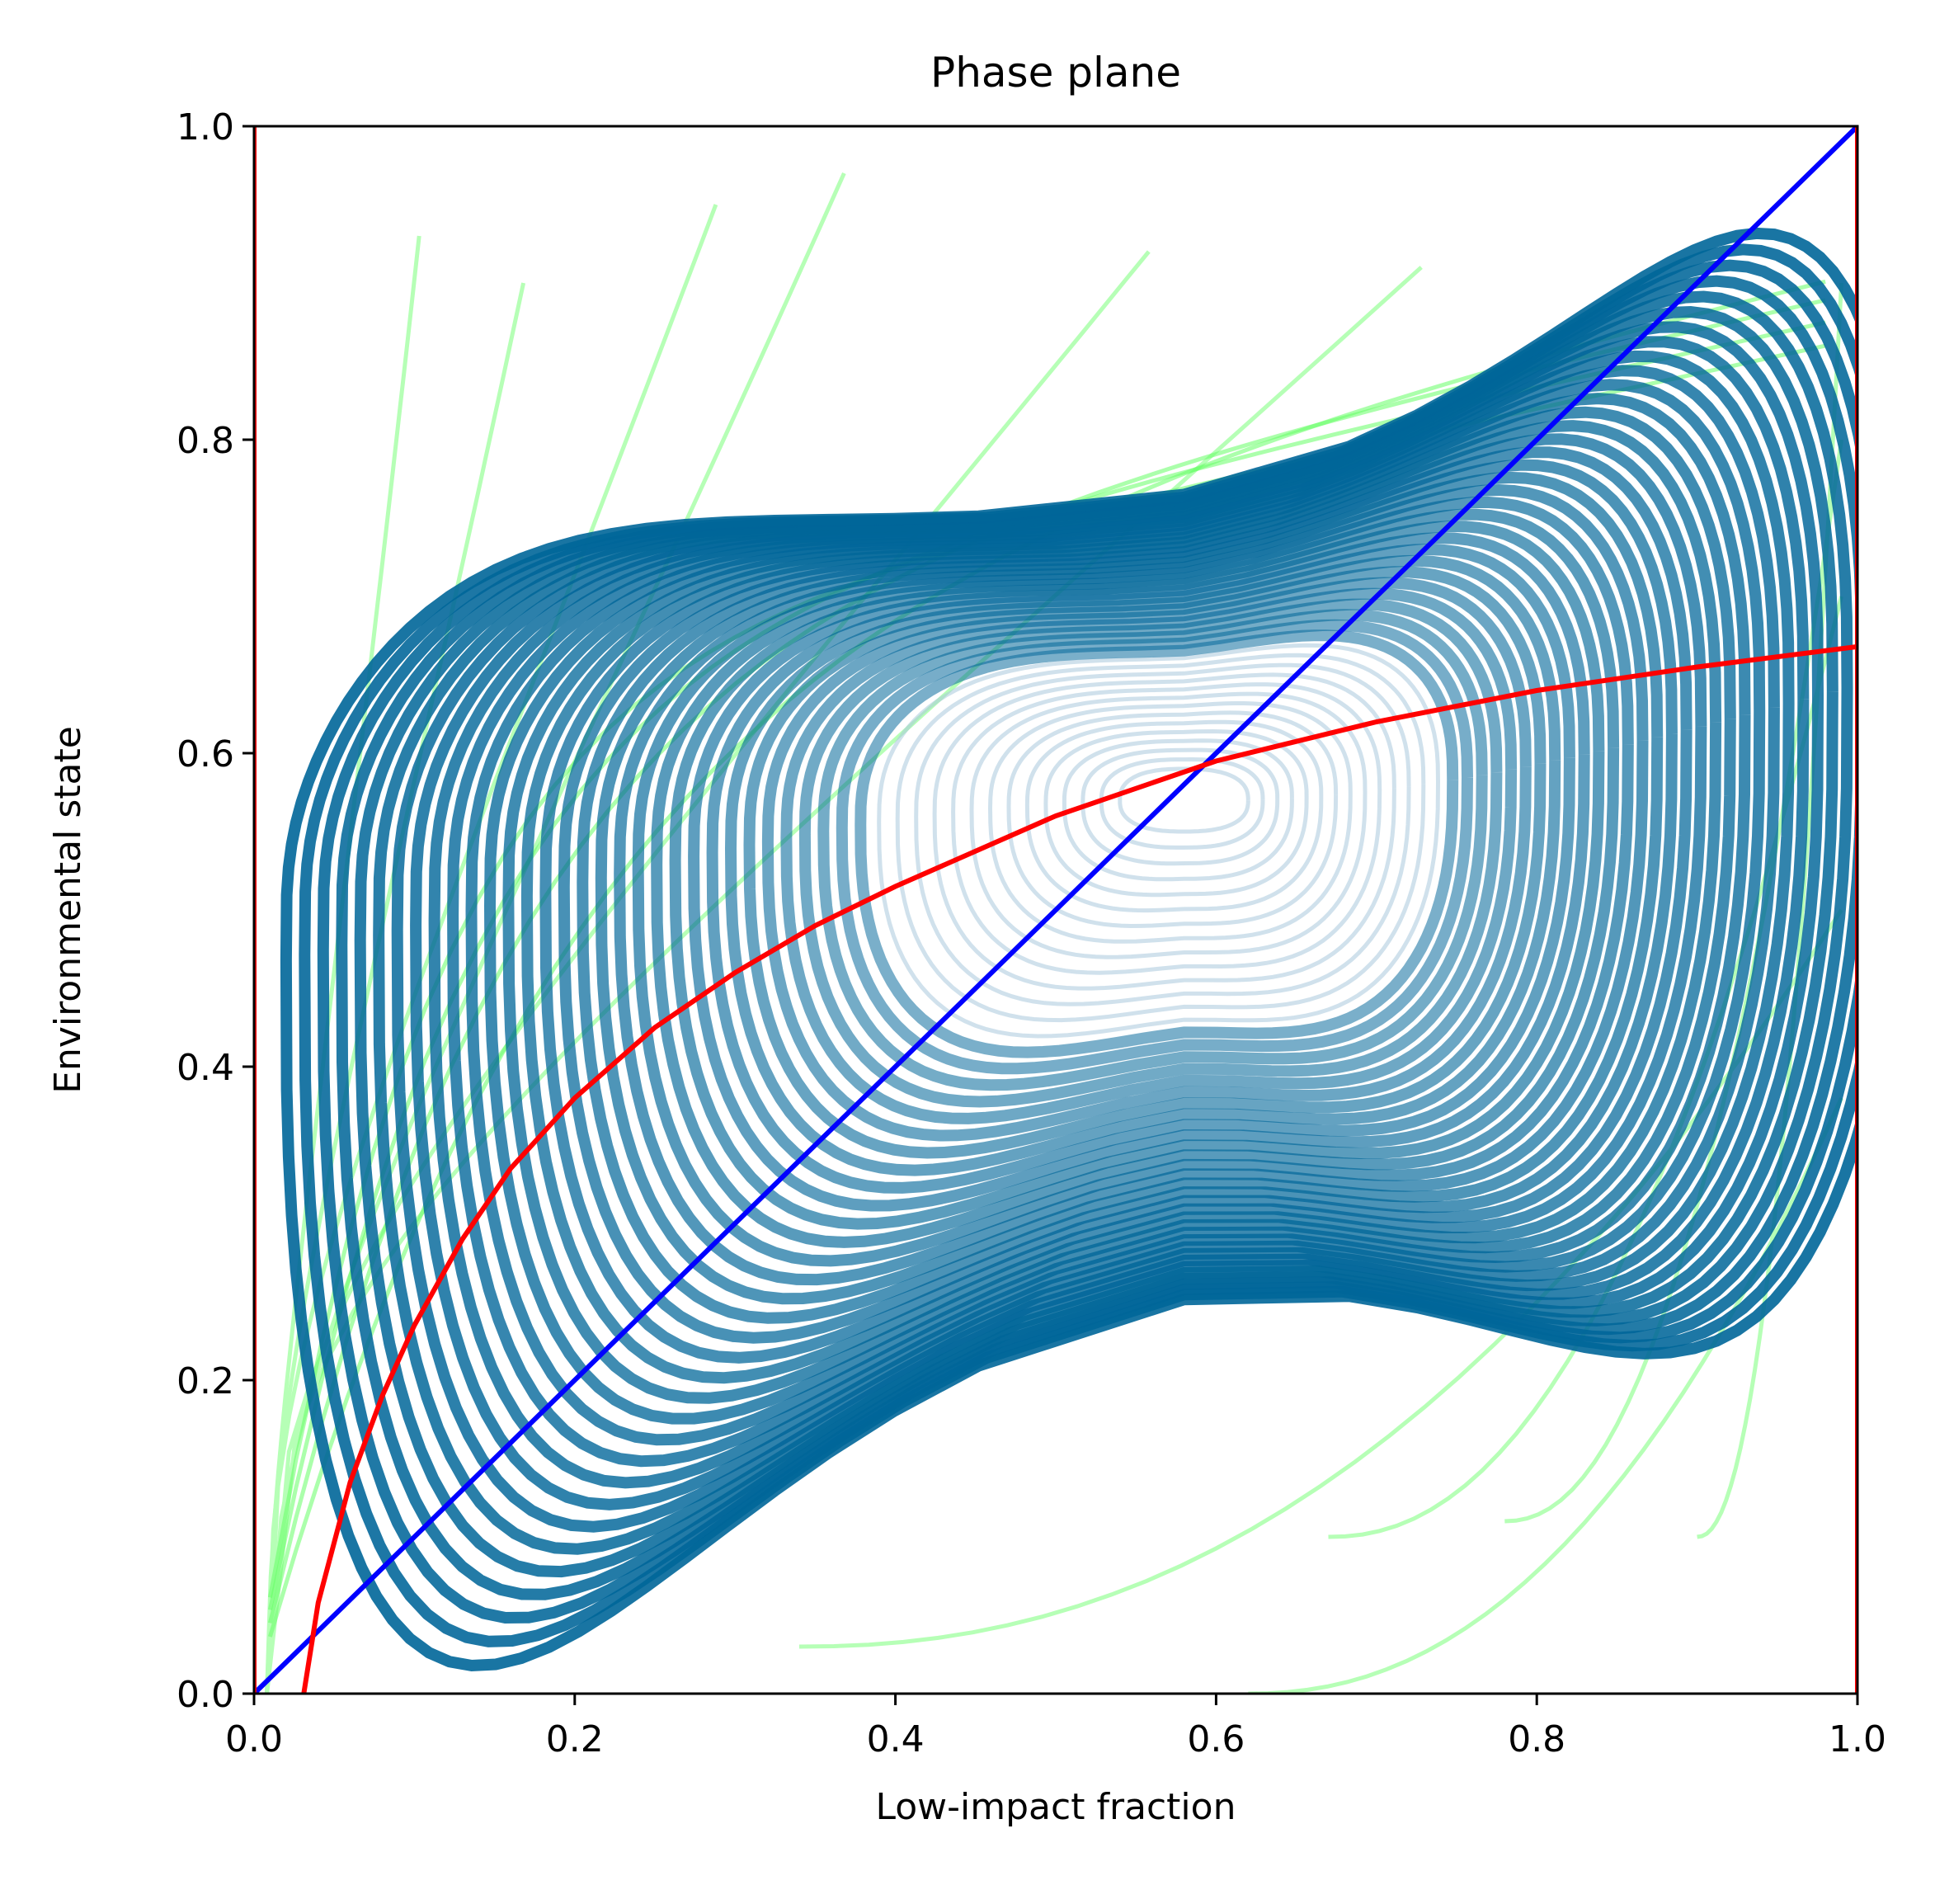  Describe the element at coordinates (575, 1739) in the screenshot. I see `x-tick-label: 0.2` at that location.